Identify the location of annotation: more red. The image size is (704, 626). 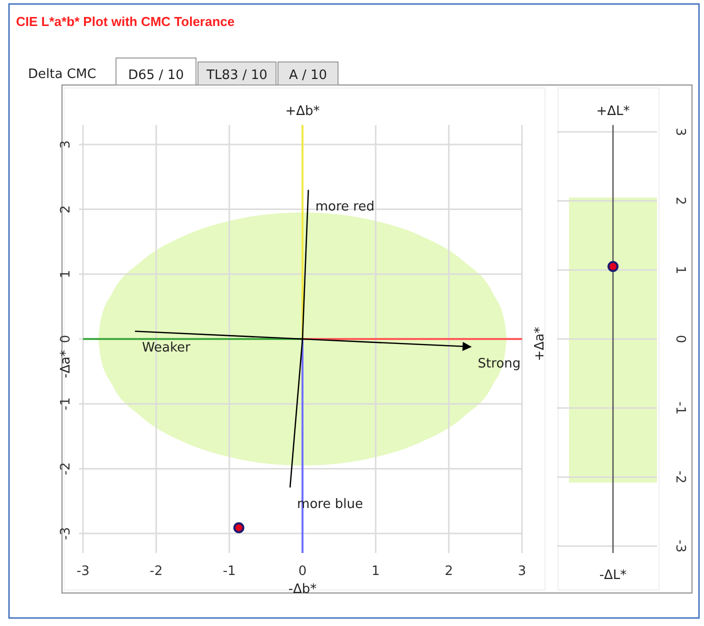
(344, 206).